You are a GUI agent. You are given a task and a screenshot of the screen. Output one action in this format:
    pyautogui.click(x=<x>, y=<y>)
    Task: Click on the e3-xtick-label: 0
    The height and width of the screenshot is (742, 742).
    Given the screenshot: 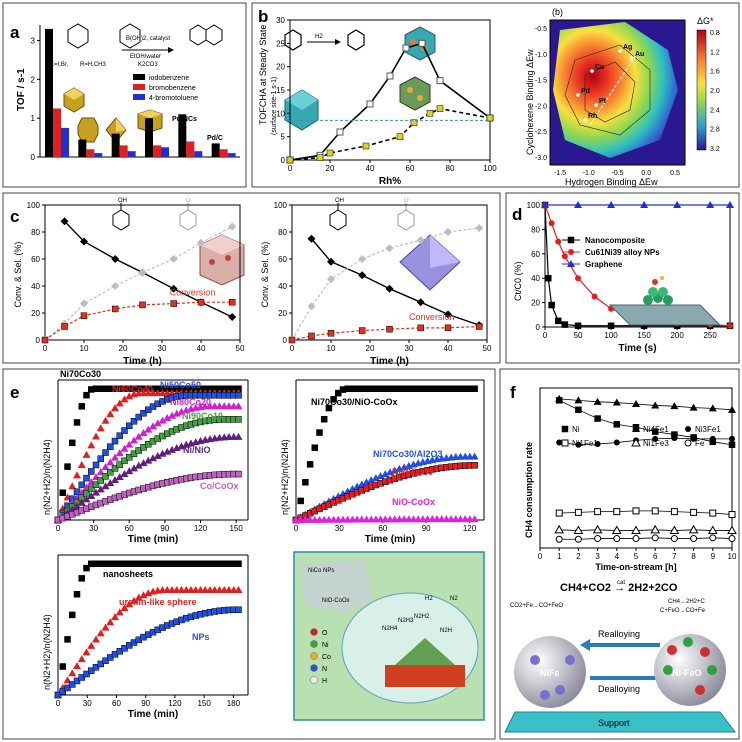 What is the action you would take?
    pyautogui.click(x=58, y=703)
    